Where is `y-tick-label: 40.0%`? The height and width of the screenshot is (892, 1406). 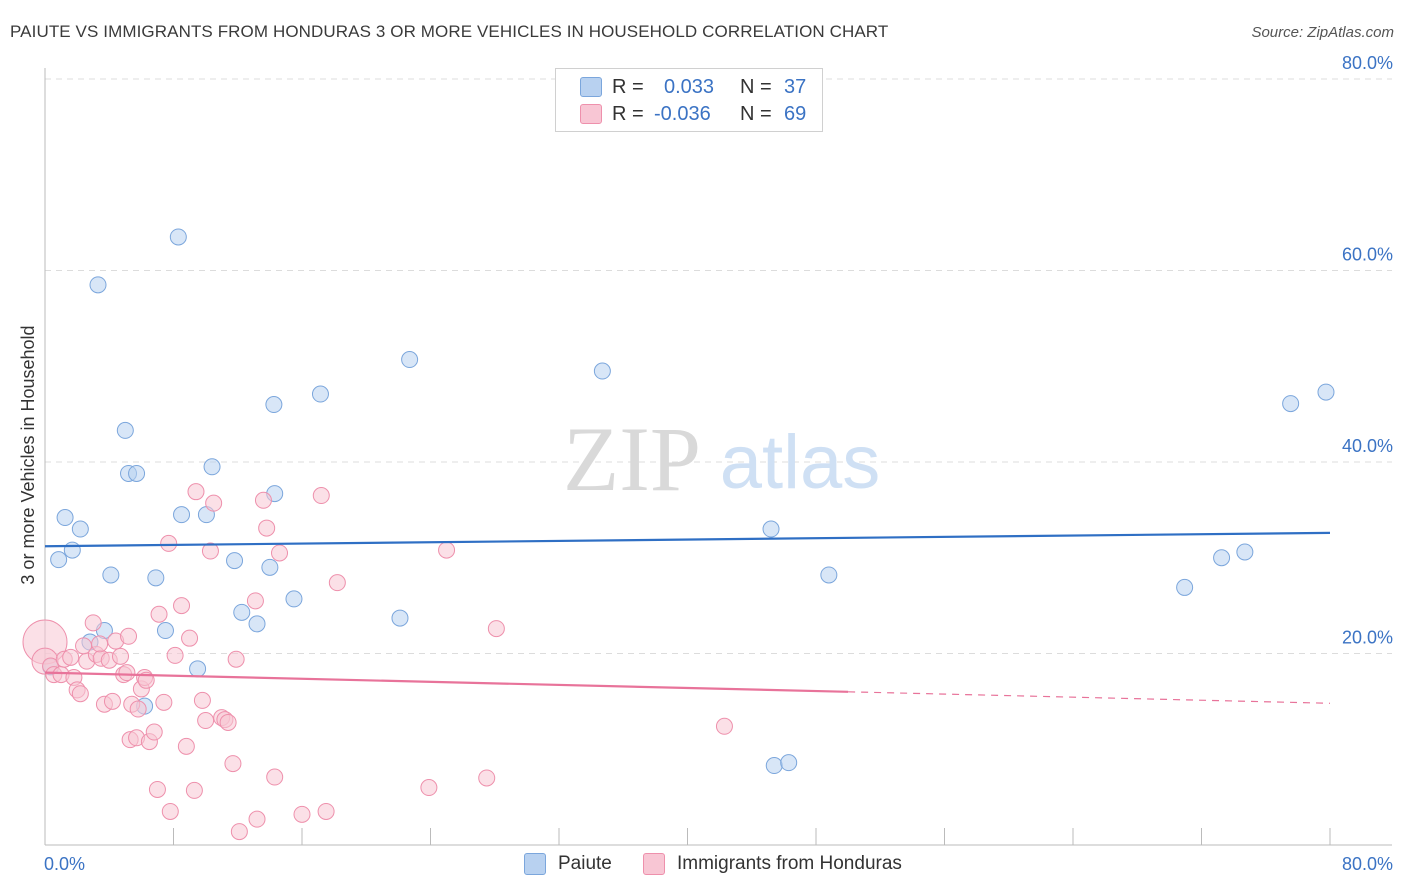
y-tick-label: 40.0% is located at coordinates (1367, 446).